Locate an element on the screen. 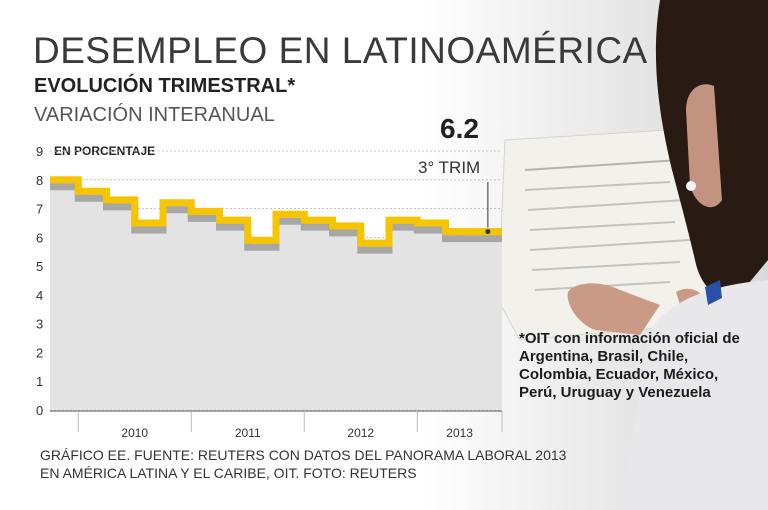  chart-subtitle: EVOLUCIÓN TRIMESTRAL* is located at coordinates (165, 86).